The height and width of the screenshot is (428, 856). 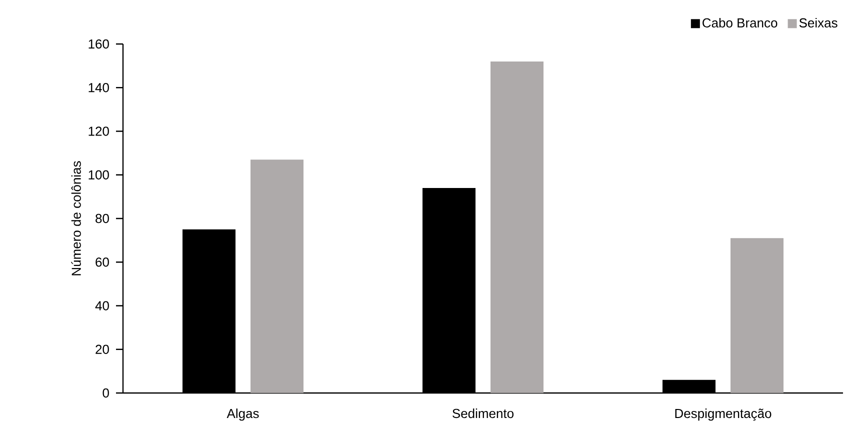 What do you see at coordinates (102, 219) in the screenshot?
I see `y-tick-label: 80` at bounding box center [102, 219].